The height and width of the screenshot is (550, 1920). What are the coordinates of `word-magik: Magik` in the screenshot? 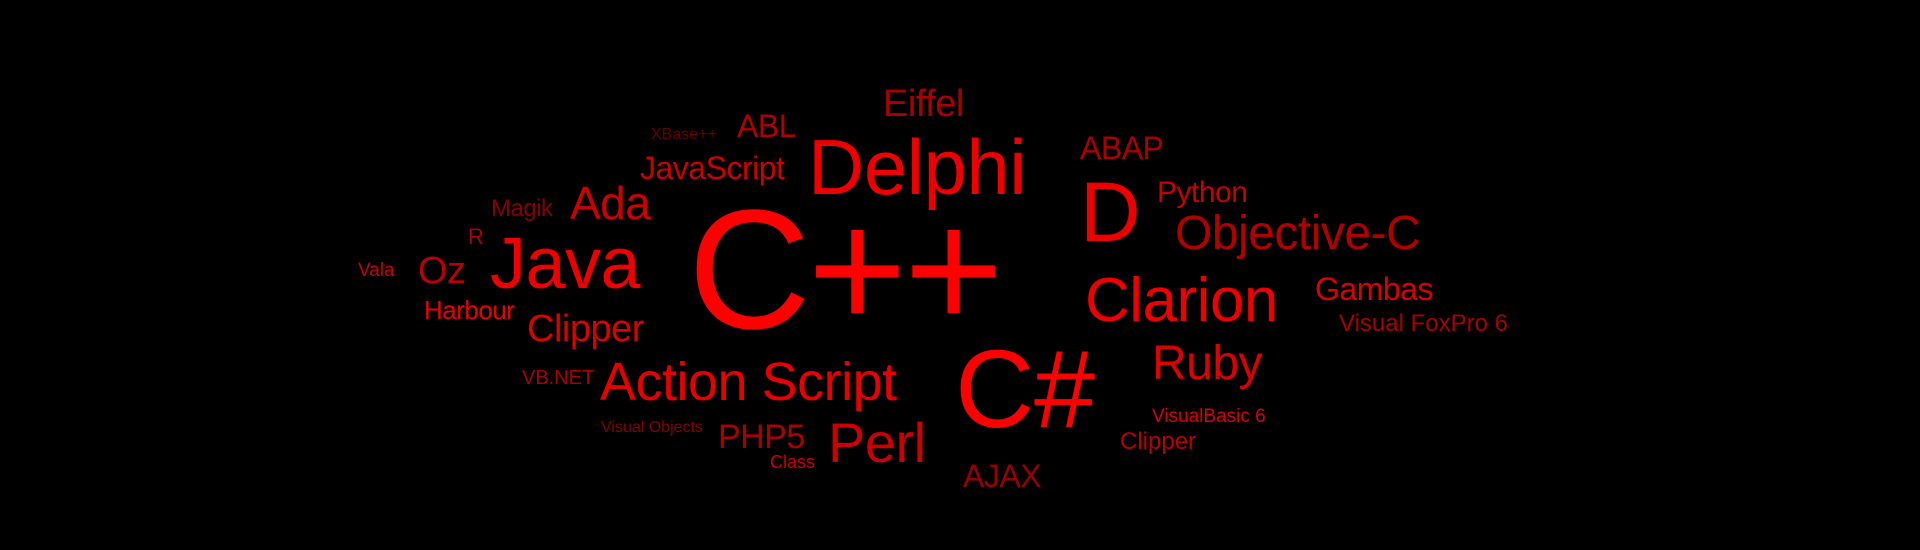 It's located at (522, 208).